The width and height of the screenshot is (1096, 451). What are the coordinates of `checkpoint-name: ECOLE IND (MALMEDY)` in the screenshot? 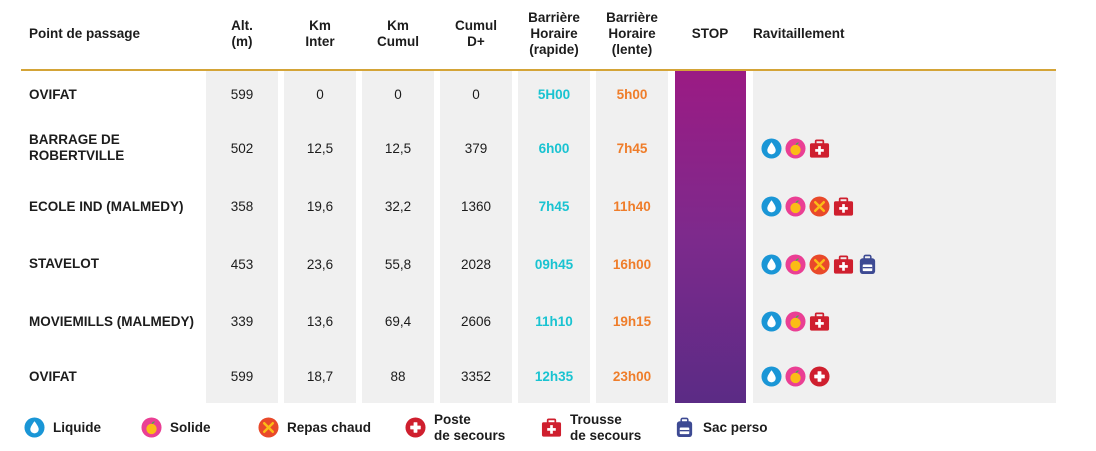 It's located at (106, 206).